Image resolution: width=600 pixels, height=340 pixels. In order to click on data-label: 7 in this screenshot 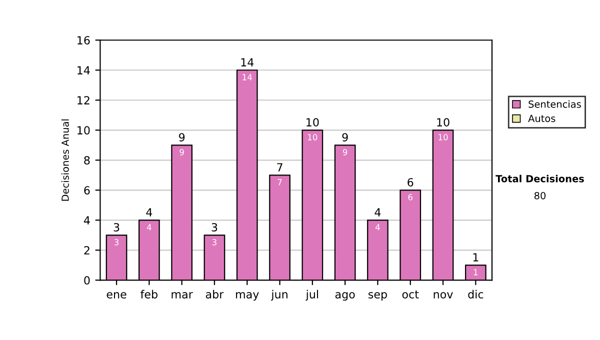, I will do `click(280, 182)`.